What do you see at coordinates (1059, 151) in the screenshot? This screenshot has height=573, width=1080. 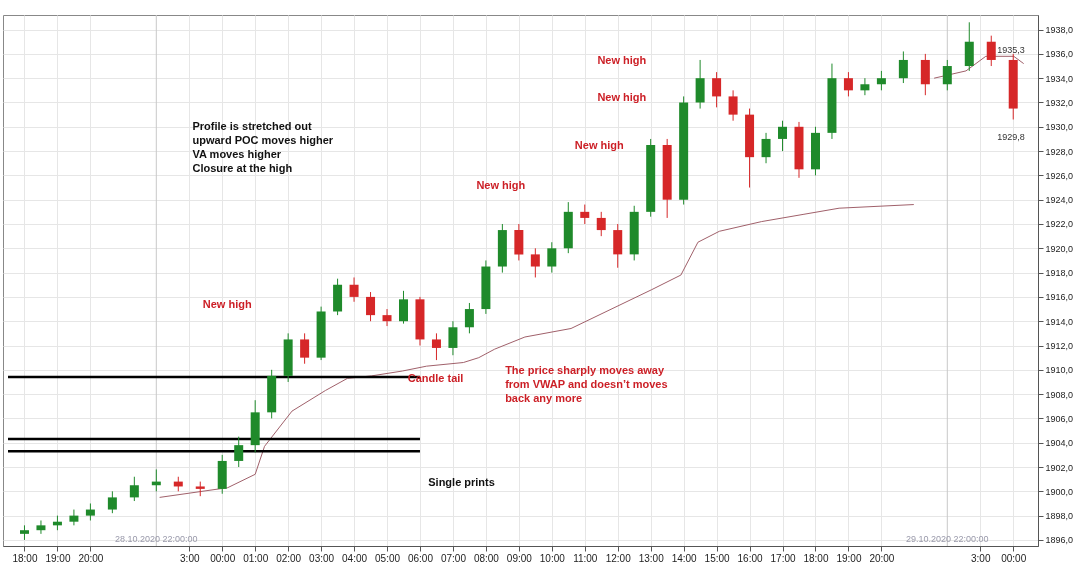 I see `y-tick-label: 1928,0` at bounding box center [1059, 151].